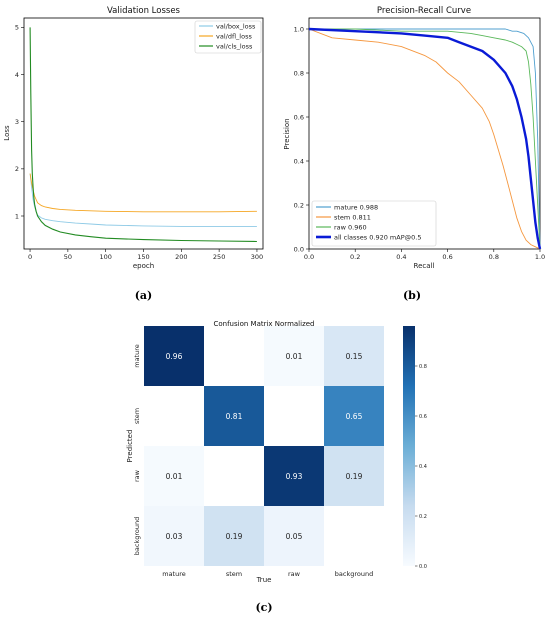 This screenshot has height=619, width=550. I want to click on matrix-cell-label: 0.81, so click(234, 416).